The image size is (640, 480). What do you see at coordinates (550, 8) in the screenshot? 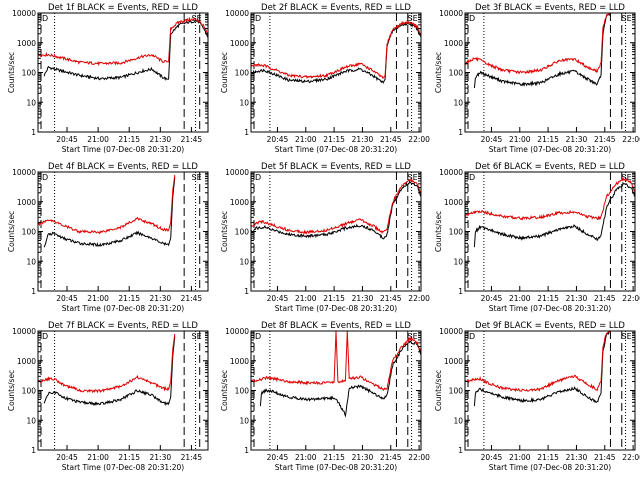
I see `panel-title: Det 3f BLACK = Events, RED = LLD` at bounding box center [550, 8].